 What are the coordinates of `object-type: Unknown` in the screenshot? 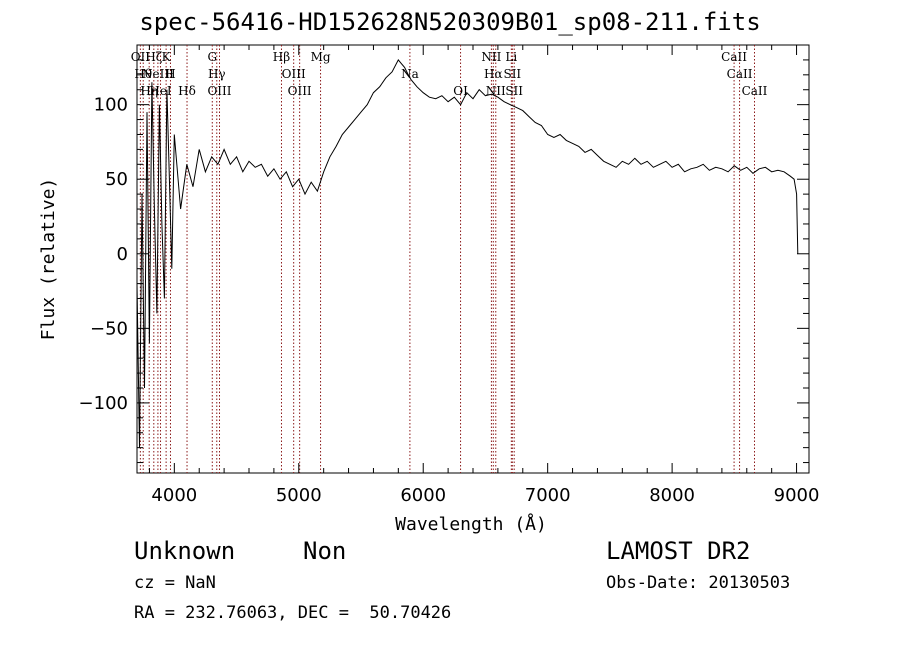 It's located at (185, 551).